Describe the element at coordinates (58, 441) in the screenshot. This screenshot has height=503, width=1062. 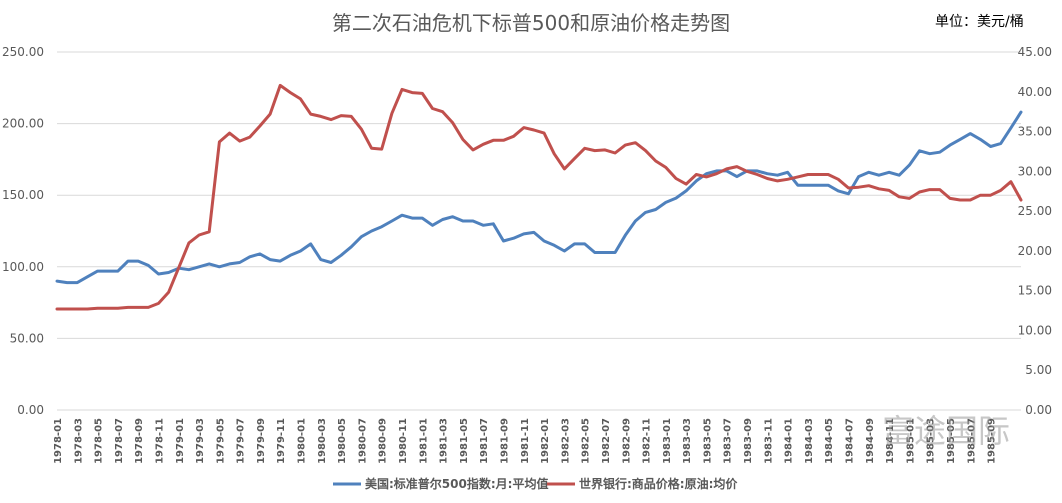
I see `x-tick-label: 1978-01` at that location.